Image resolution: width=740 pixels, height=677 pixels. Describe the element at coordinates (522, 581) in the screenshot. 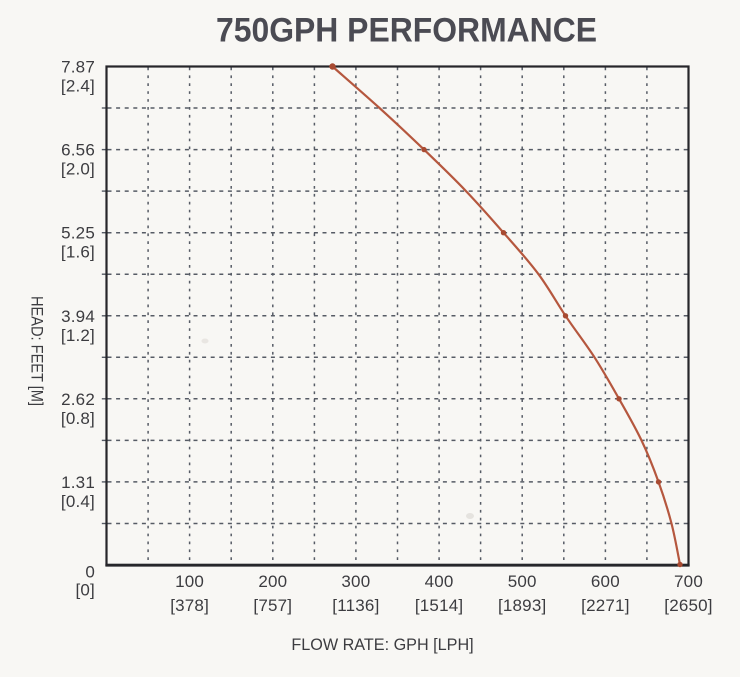

I see `svg-text: 500` at that location.